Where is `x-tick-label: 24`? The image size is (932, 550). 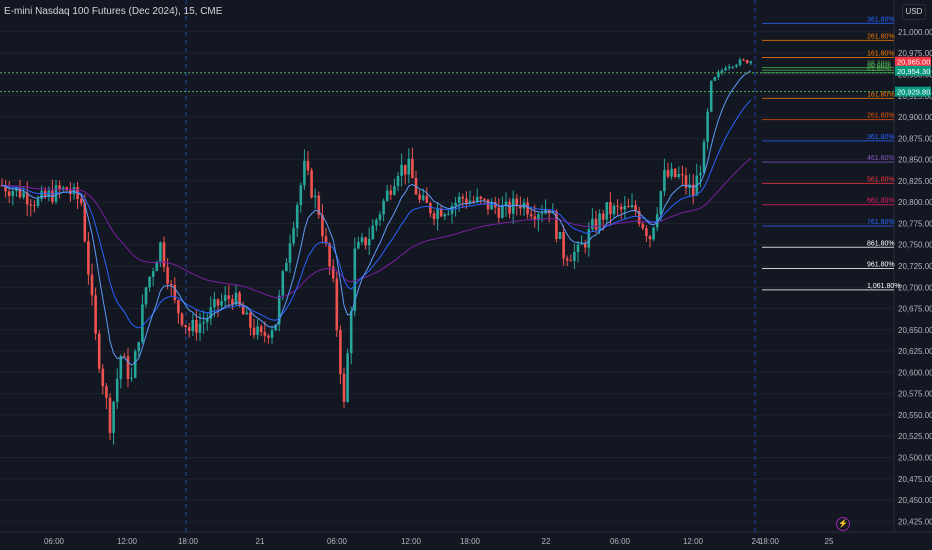
x-tick-label: 24 is located at coordinates (756, 541).